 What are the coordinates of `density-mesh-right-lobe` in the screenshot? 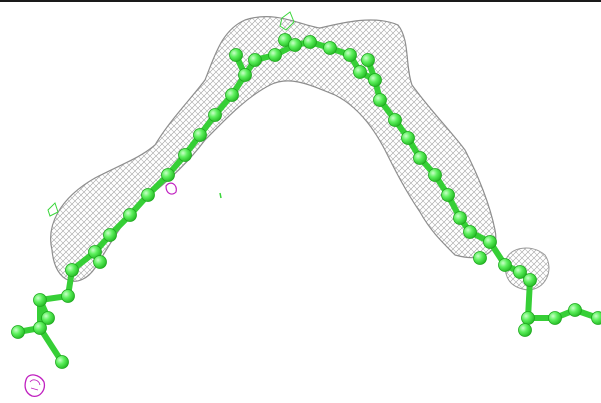 It's located at (527, 269).